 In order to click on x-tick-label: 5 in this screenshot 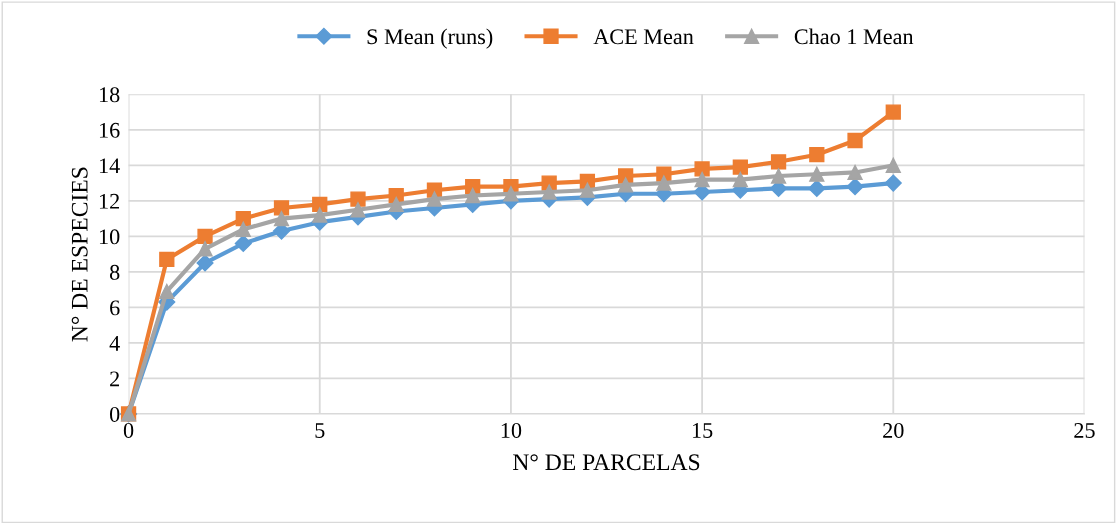, I will do `click(320, 430)`.